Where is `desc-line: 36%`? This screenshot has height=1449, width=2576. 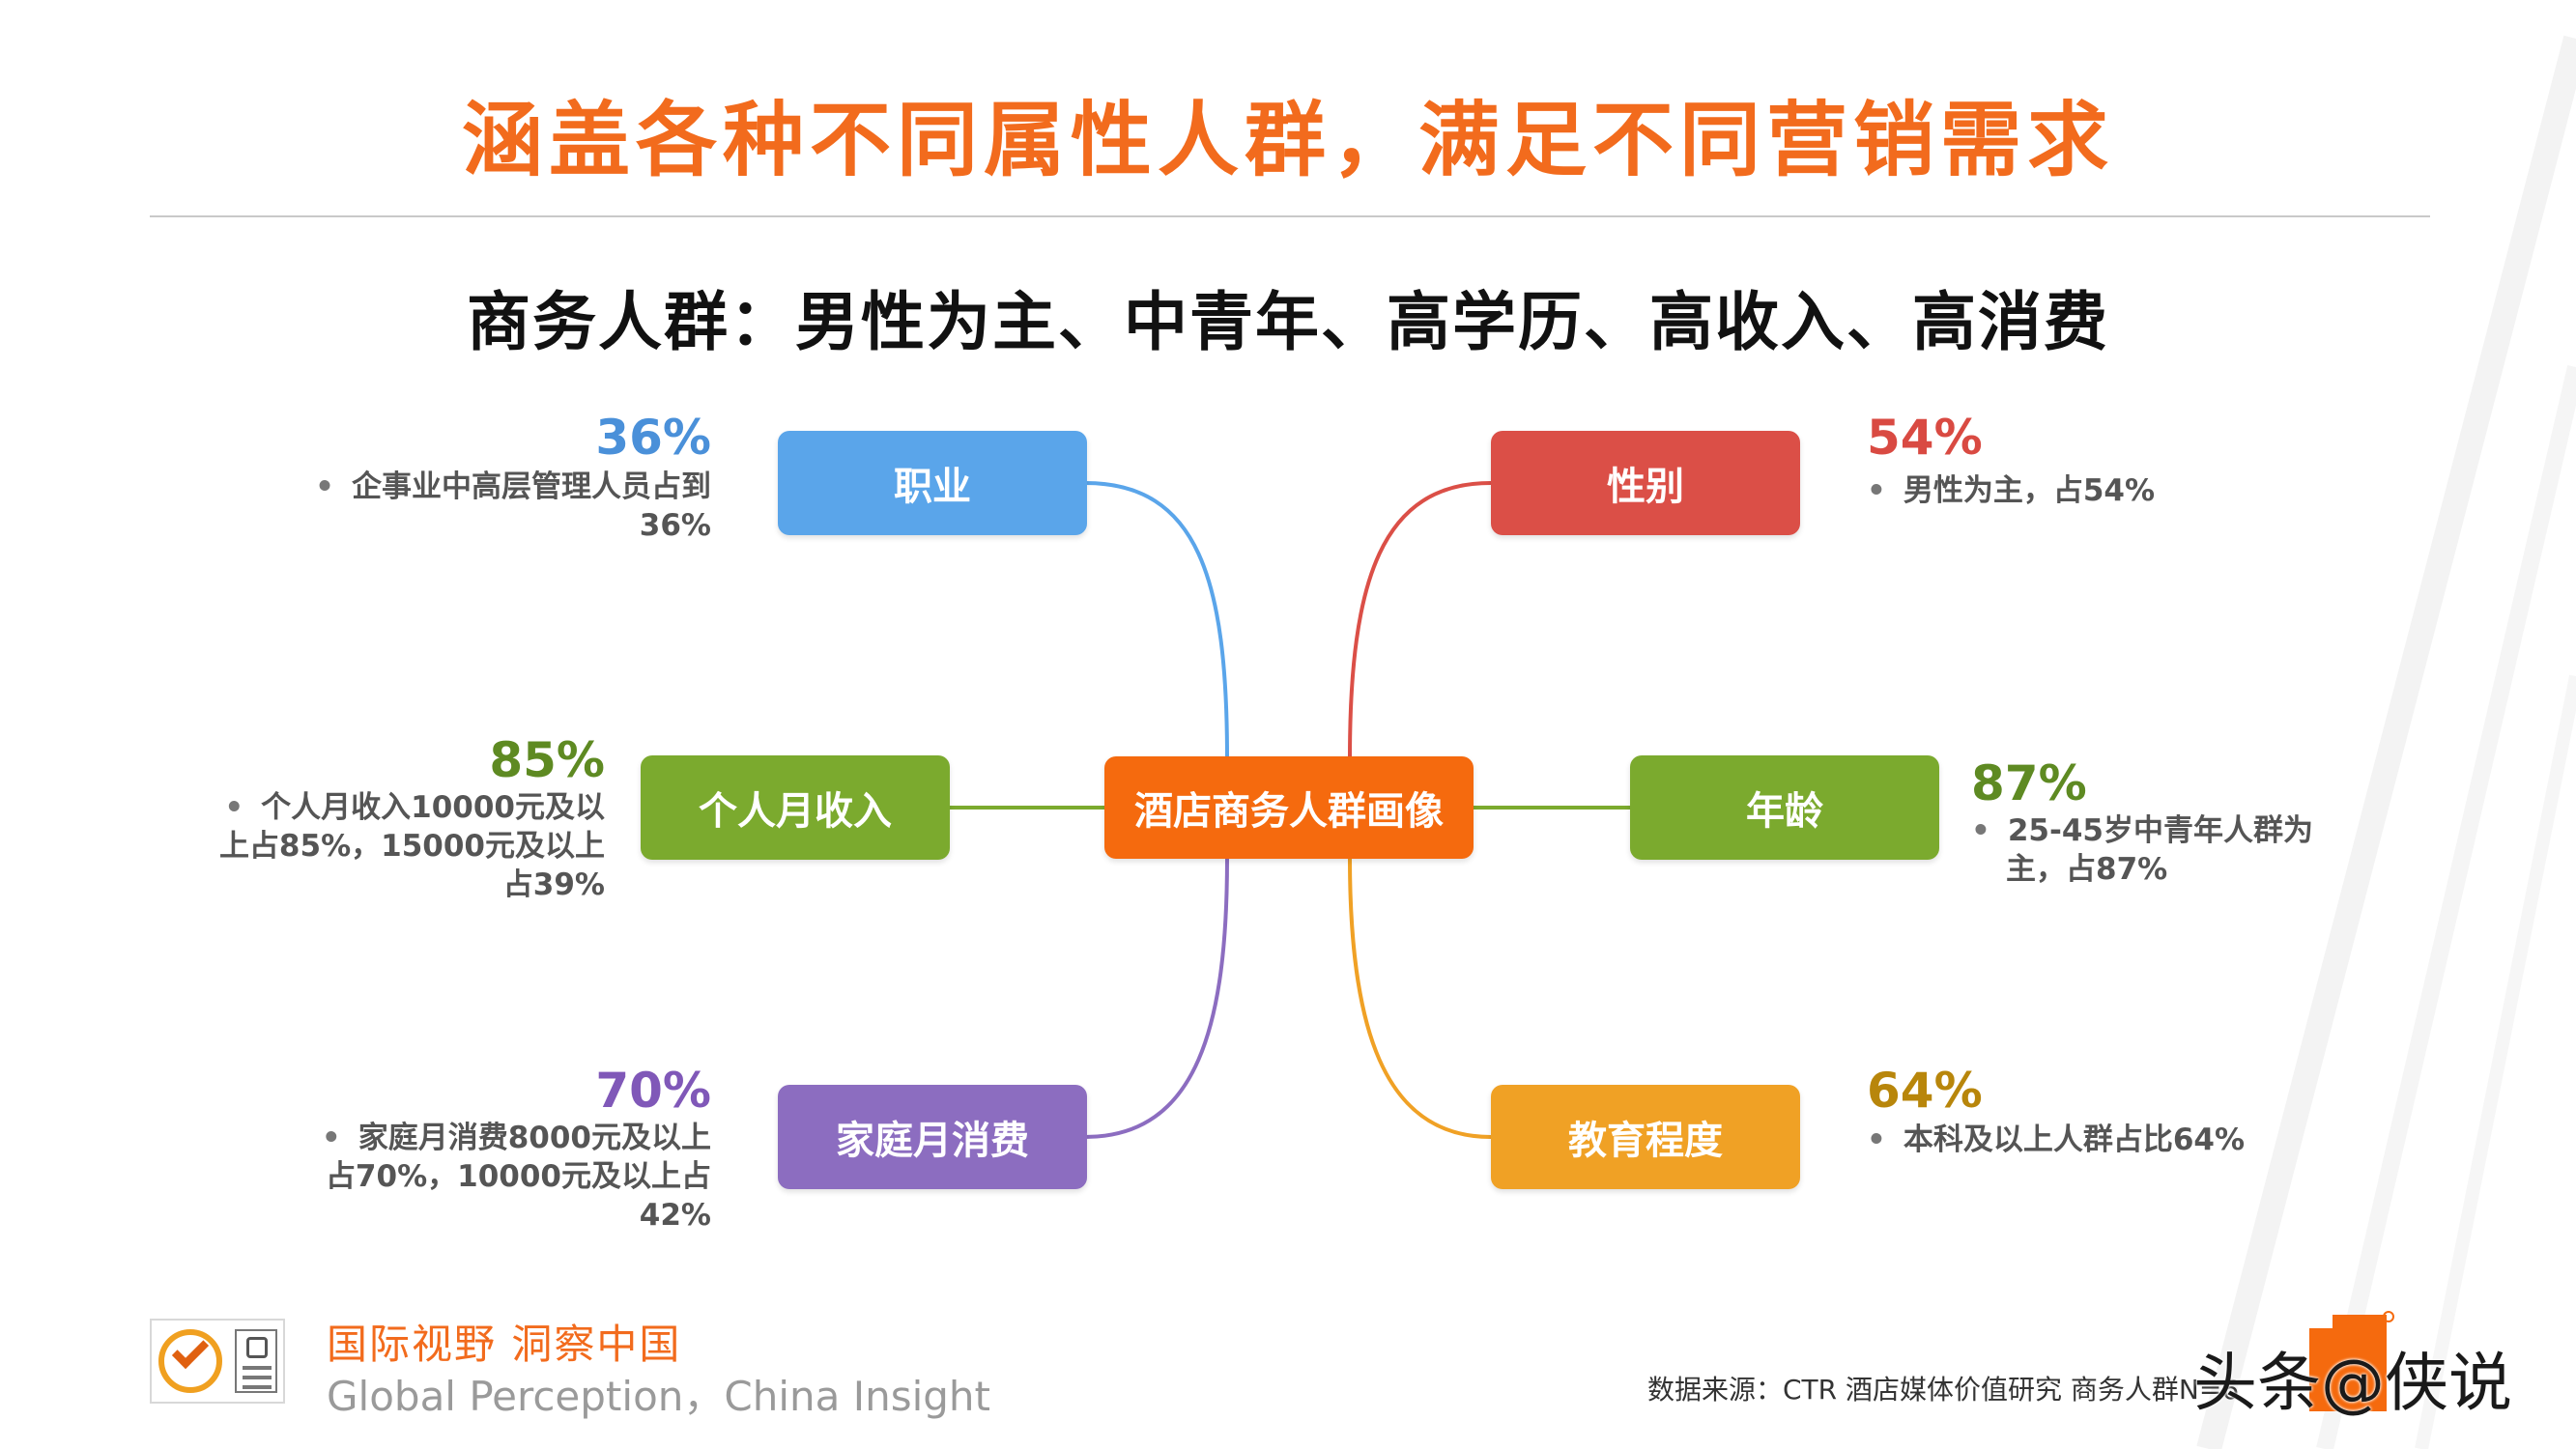 desc-line: 36% is located at coordinates (675, 525).